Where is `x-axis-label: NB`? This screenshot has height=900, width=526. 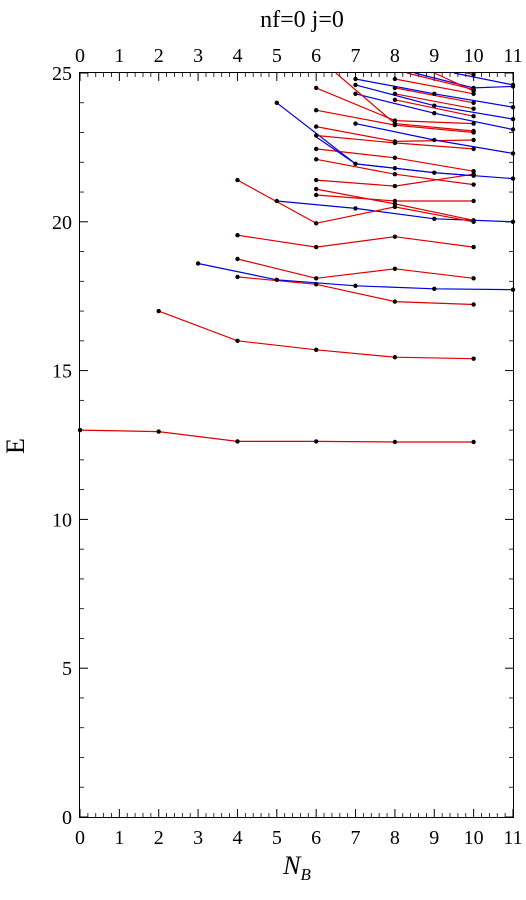 x-axis-label: NB is located at coordinates (296, 867).